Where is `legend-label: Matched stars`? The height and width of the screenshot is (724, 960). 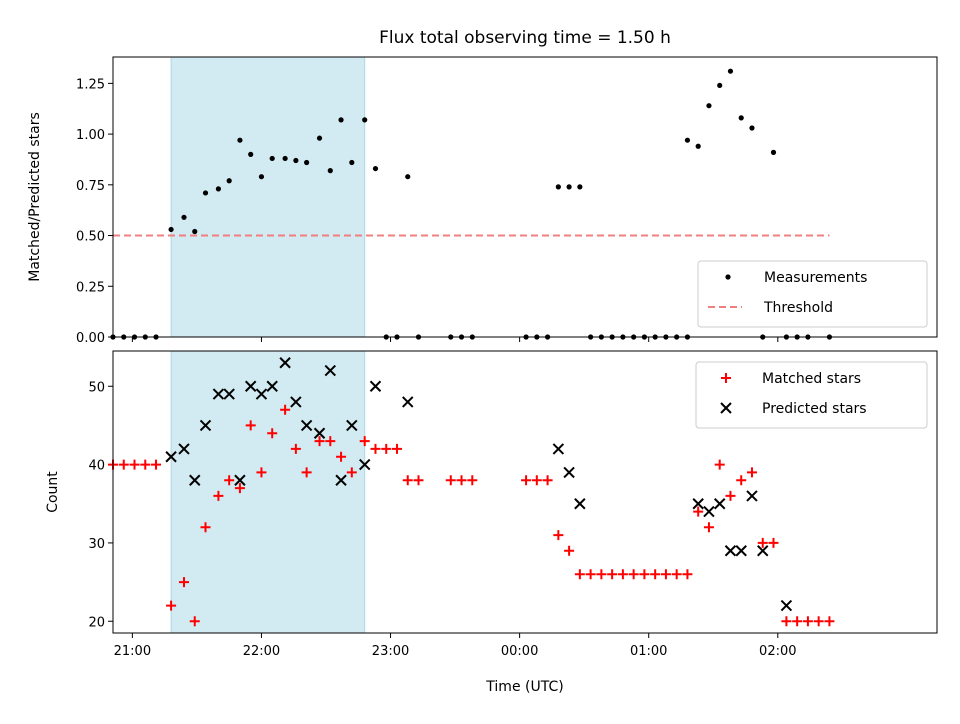 legend-label: Matched stars is located at coordinates (811, 379).